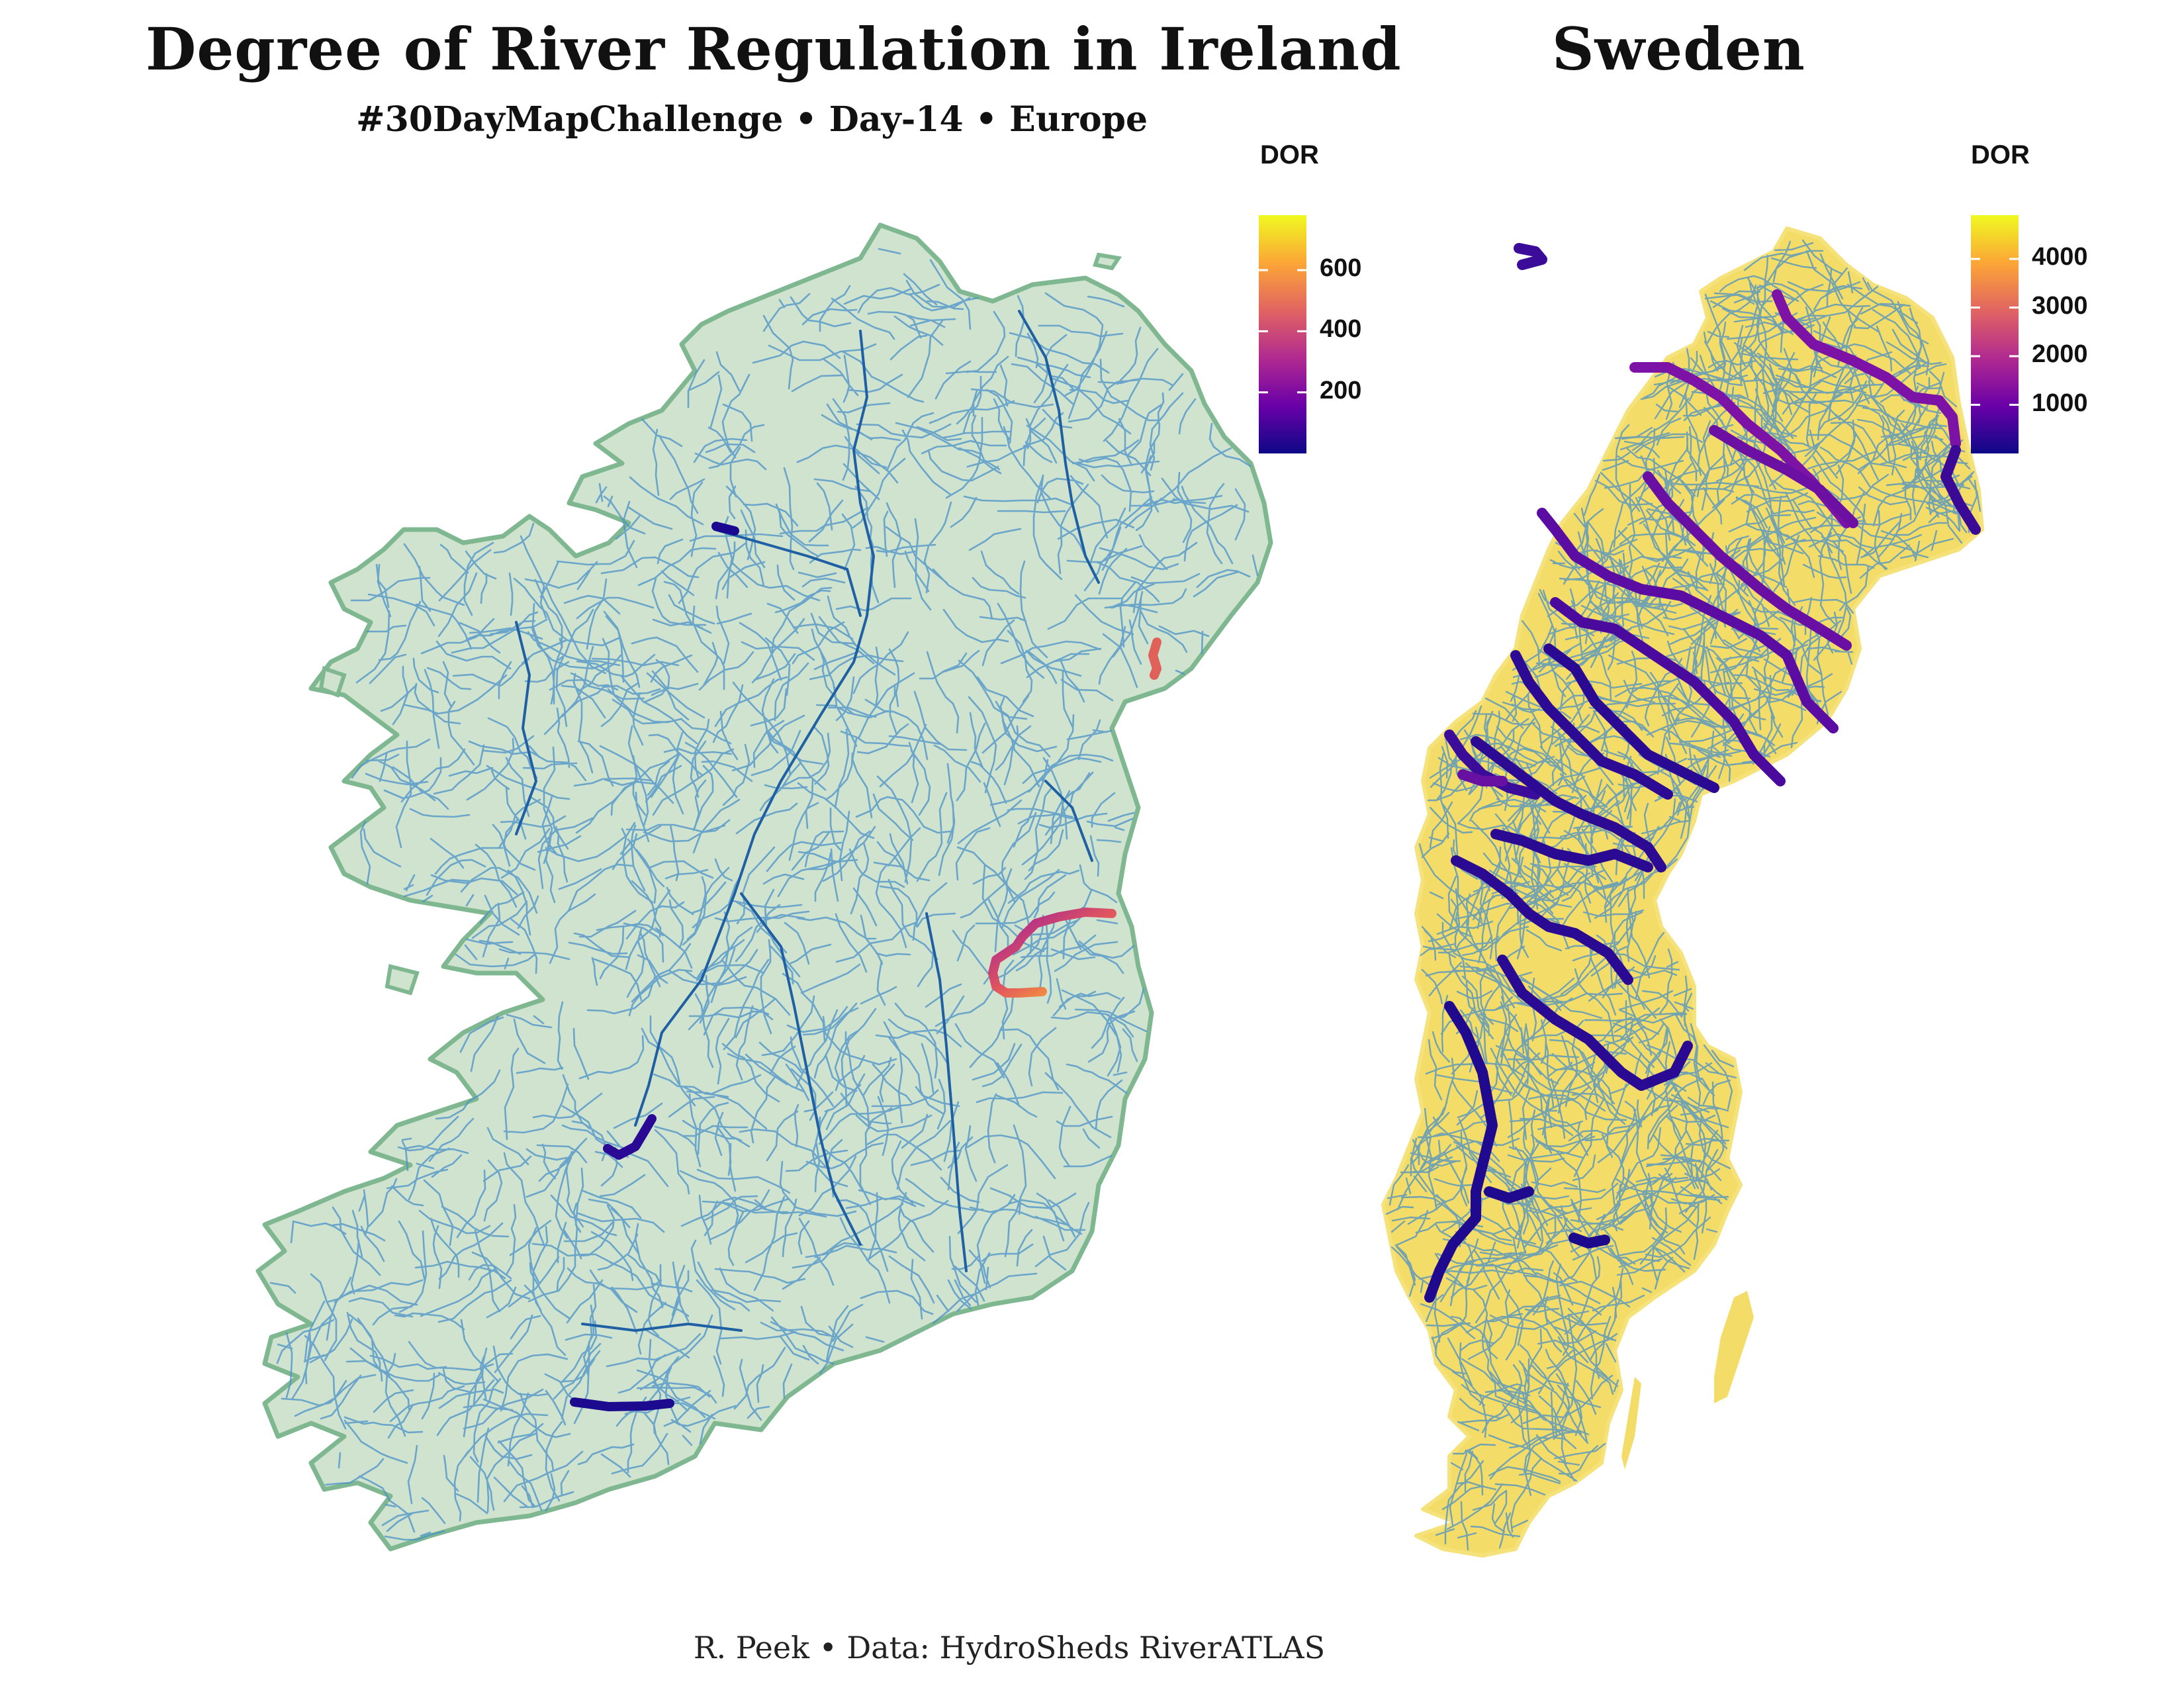 Image resolution: width=2184 pixels, height=1688 pixels. I want to click on sweden-legend-title: DOR, so click(2000, 154).